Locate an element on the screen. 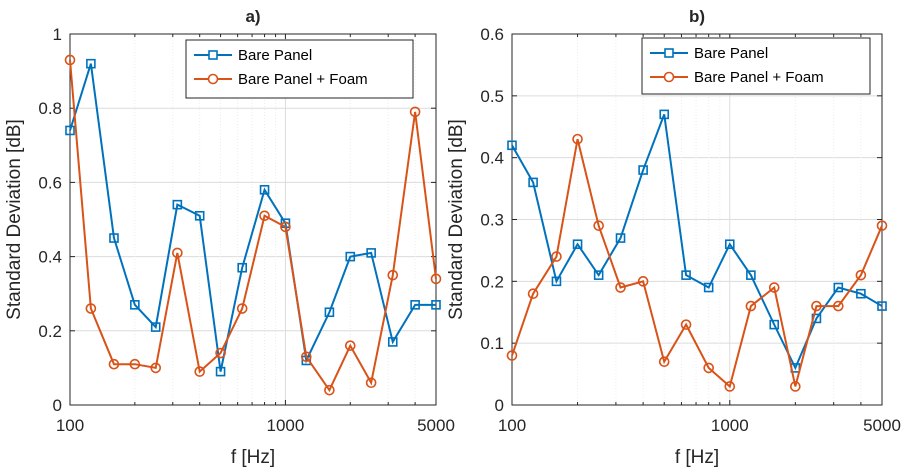  legend: Bare Panel Bare Panel + Foam is located at coordinates (299, 69).